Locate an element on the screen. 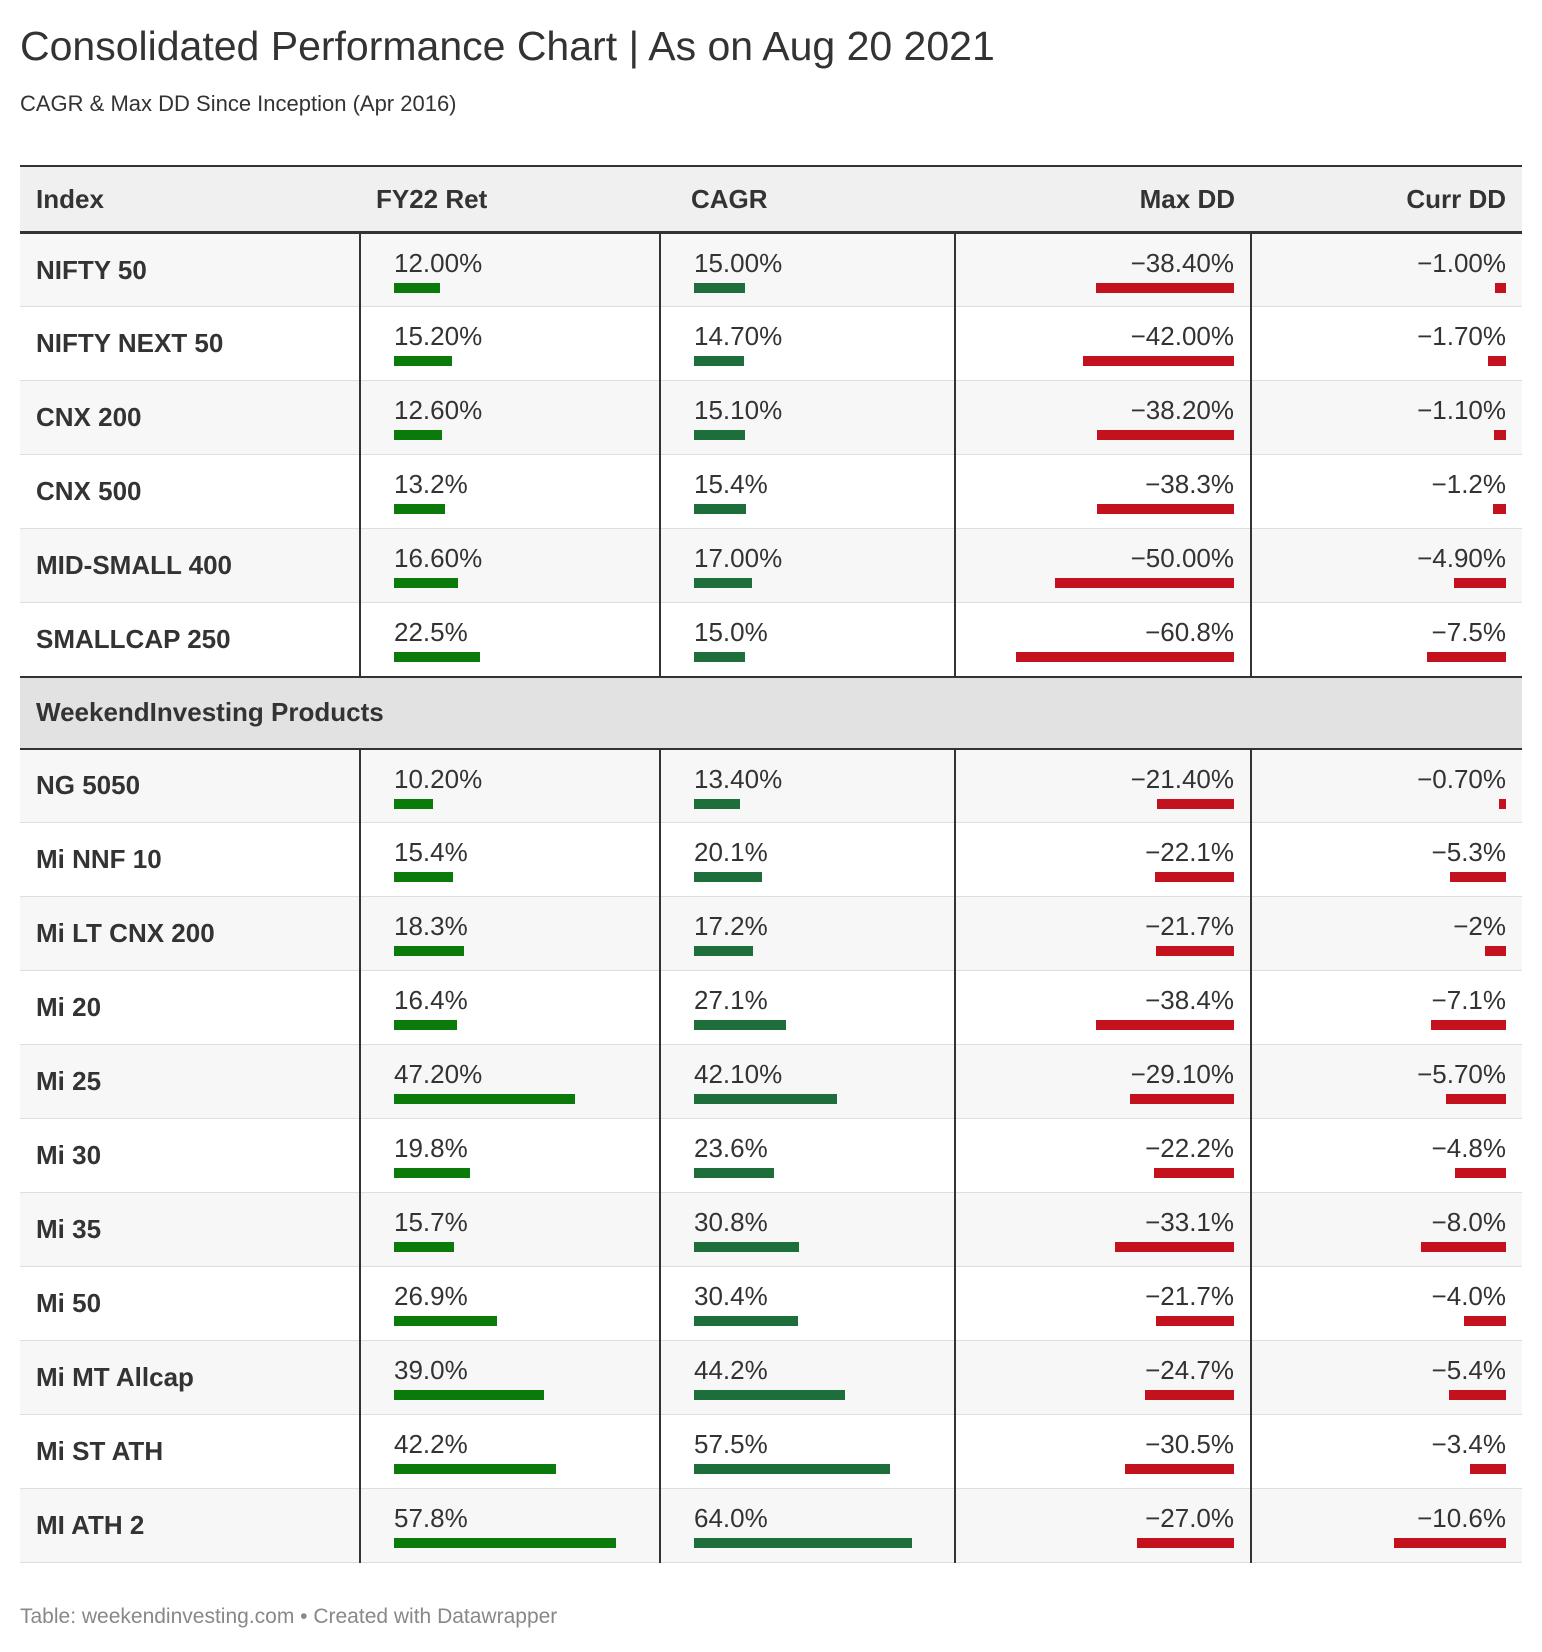 The width and height of the screenshot is (1542, 1652). max-dd-cell: −38.20% is located at coordinates (1102, 417).